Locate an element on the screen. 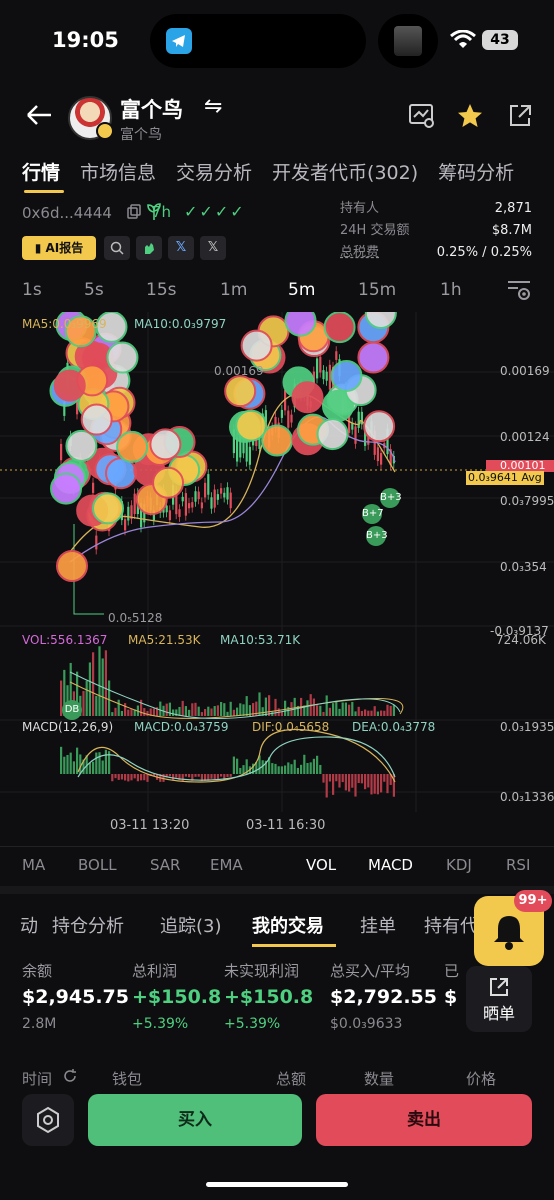 The height and width of the screenshot is (1200, 554). ai-report-button: ▮ AI报告 is located at coordinates (59, 248).